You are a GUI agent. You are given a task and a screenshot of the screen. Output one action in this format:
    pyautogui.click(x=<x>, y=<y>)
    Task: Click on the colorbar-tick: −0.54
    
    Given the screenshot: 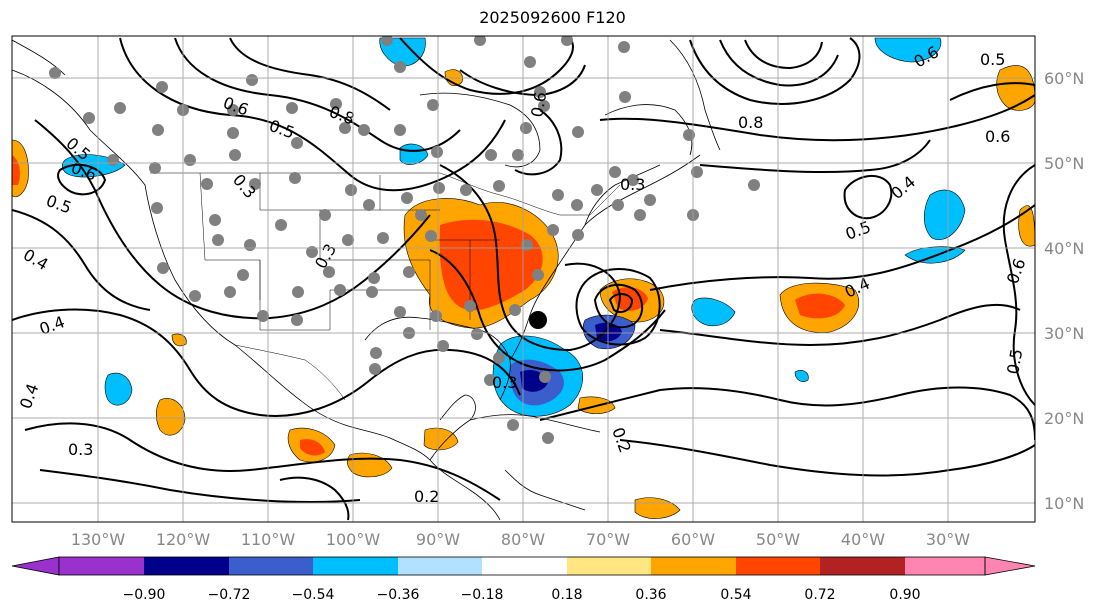 What is the action you would take?
    pyautogui.click(x=313, y=595)
    